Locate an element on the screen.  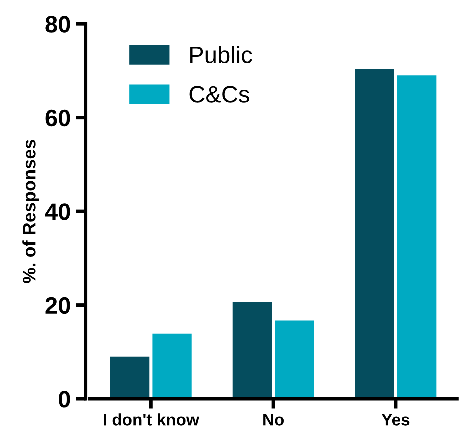
legend-label: Public is located at coordinates (221, 55).